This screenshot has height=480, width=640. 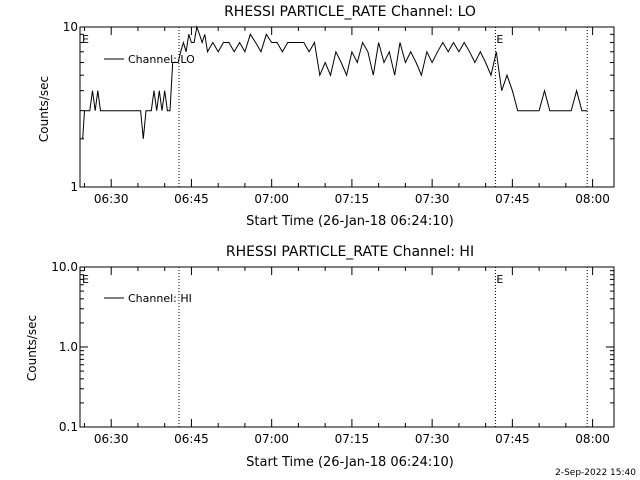 What do you see at coordinates (68, 427) in the screenshot?
I see `hi-y-tick-label: 0.1` at bounding box center [68, 427].